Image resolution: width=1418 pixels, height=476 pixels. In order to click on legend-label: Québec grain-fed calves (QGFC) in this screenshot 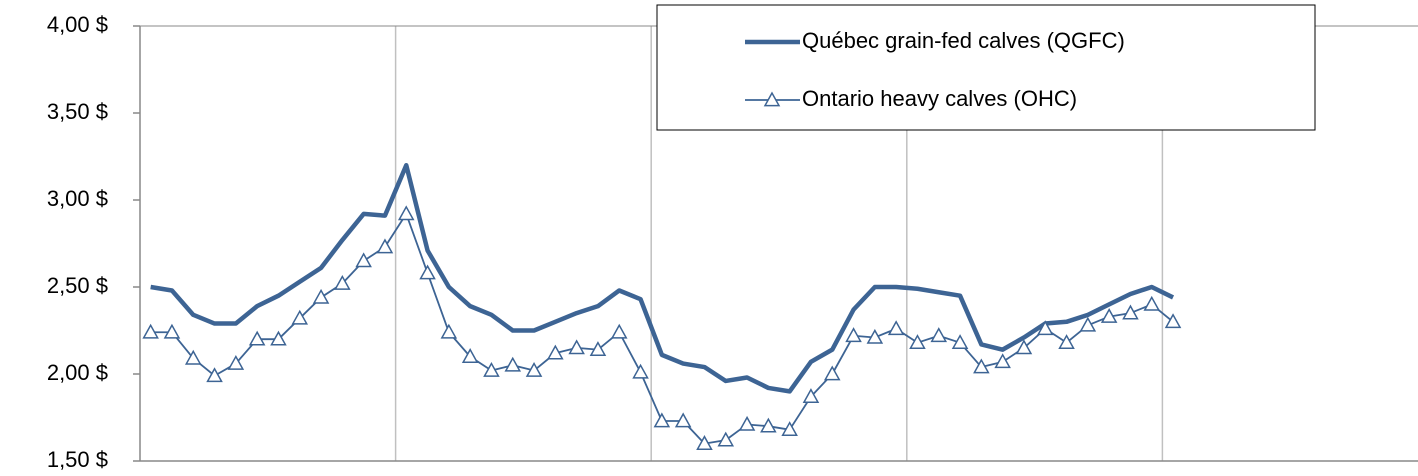, I will do `click(963, 40)`.